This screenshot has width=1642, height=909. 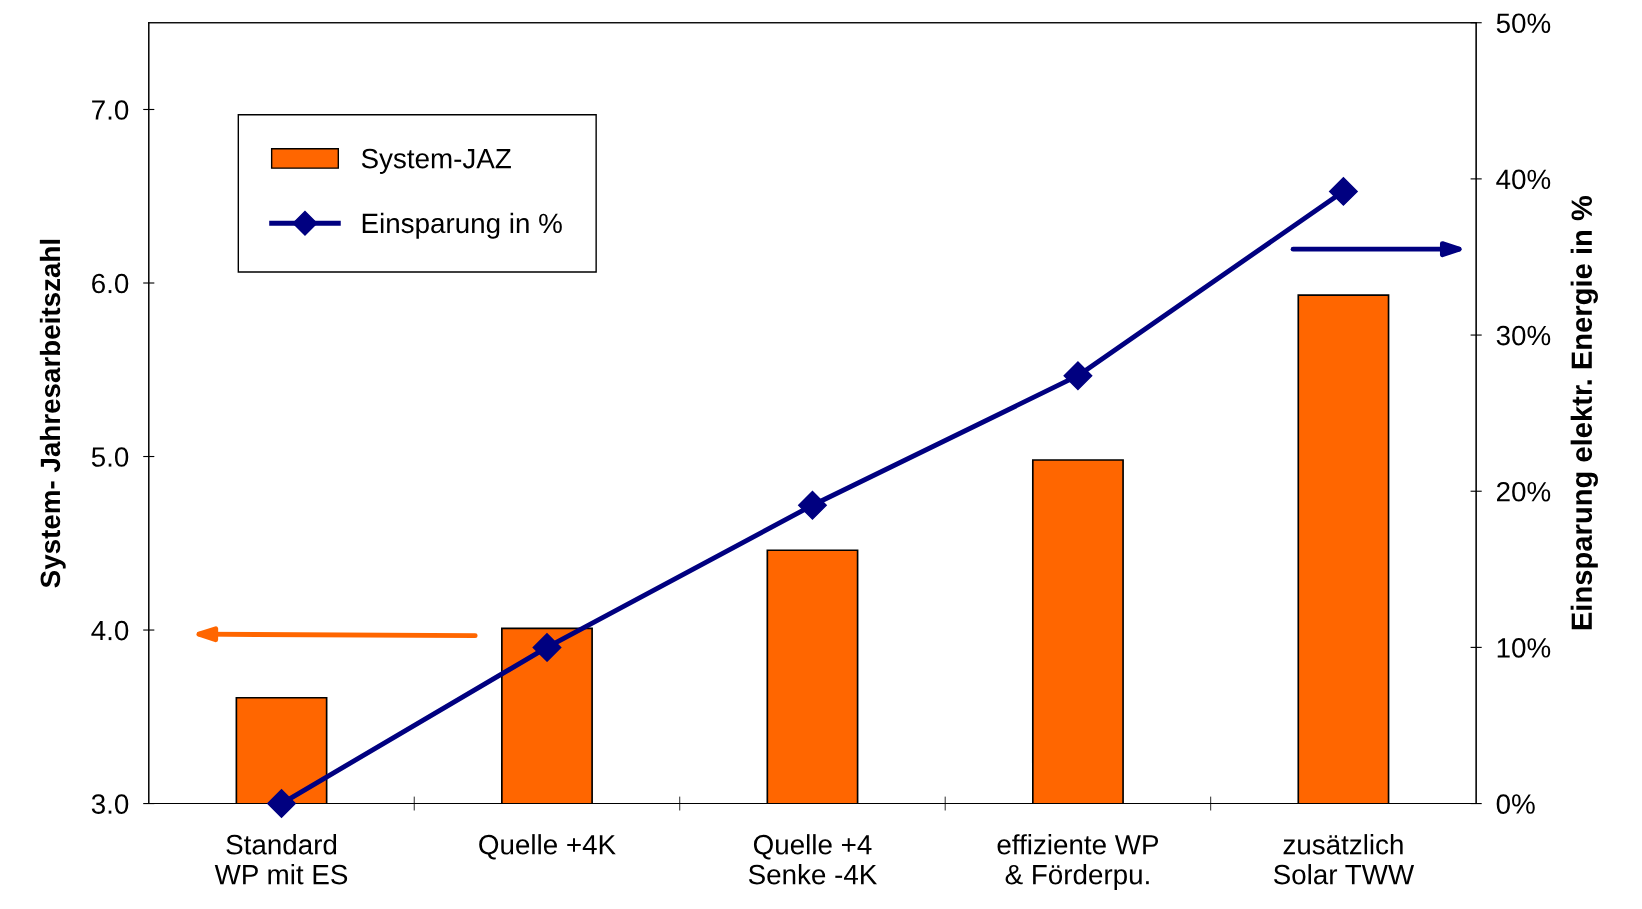 What do you see at coordinates (1523, 179) in the screenshot?
I see `y2-tick-label: 40%` at bounding box center [1523, 179].